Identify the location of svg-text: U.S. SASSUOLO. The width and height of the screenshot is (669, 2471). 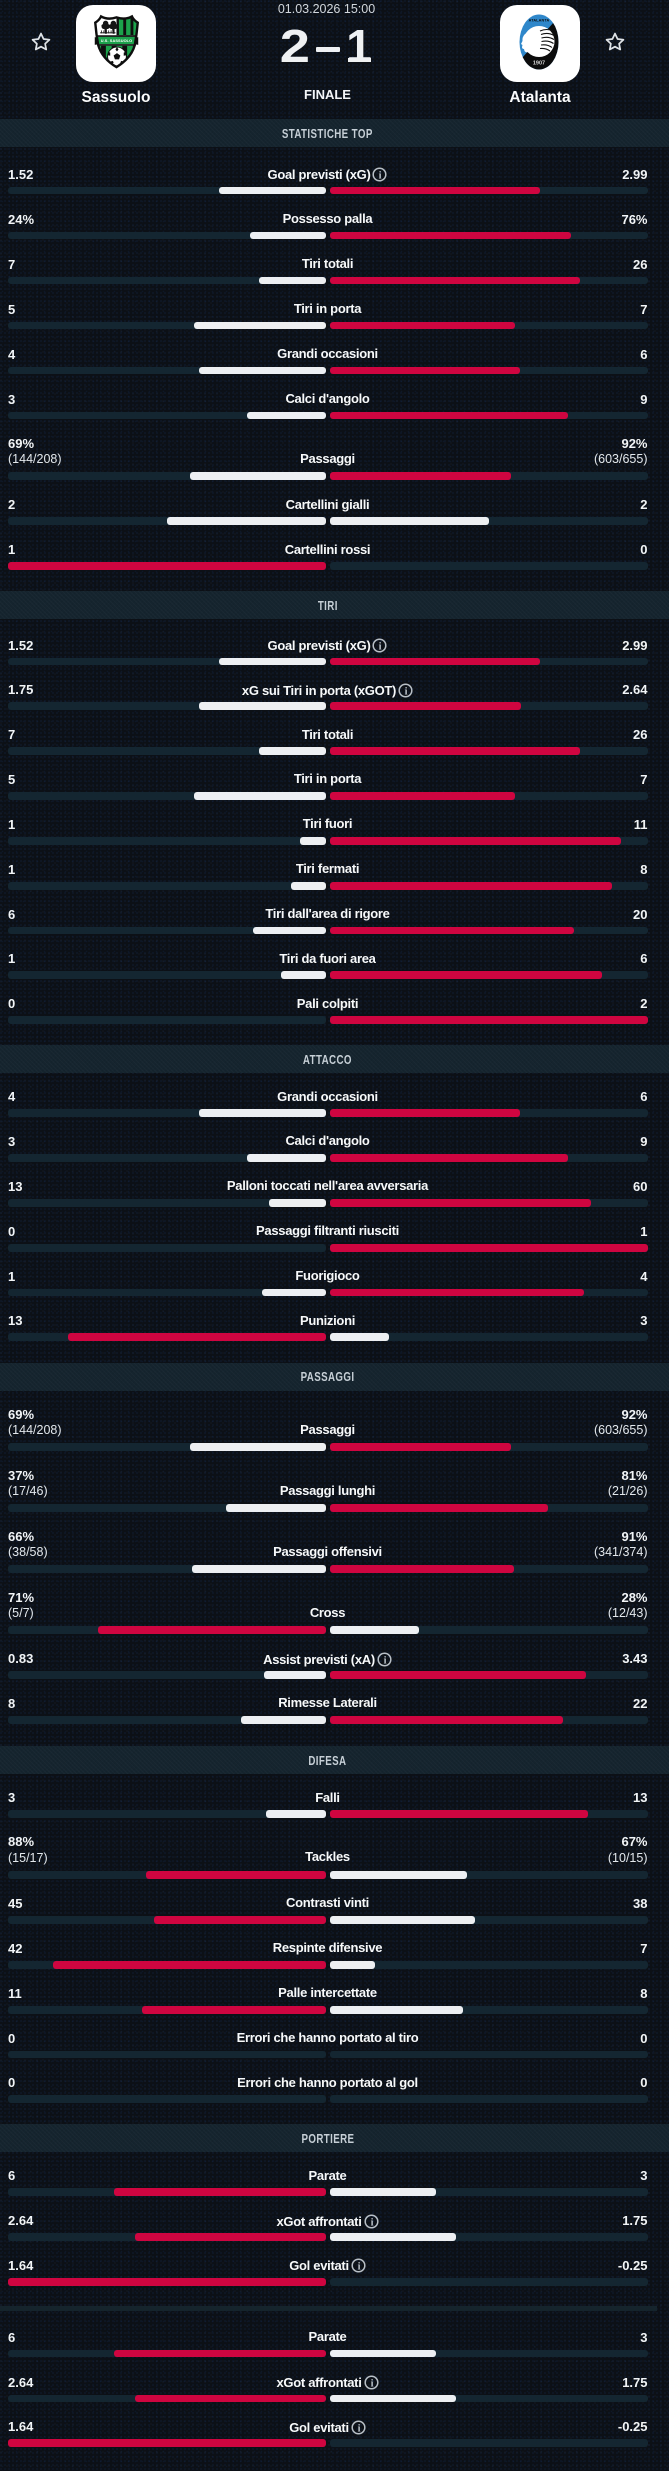
(117, 41).